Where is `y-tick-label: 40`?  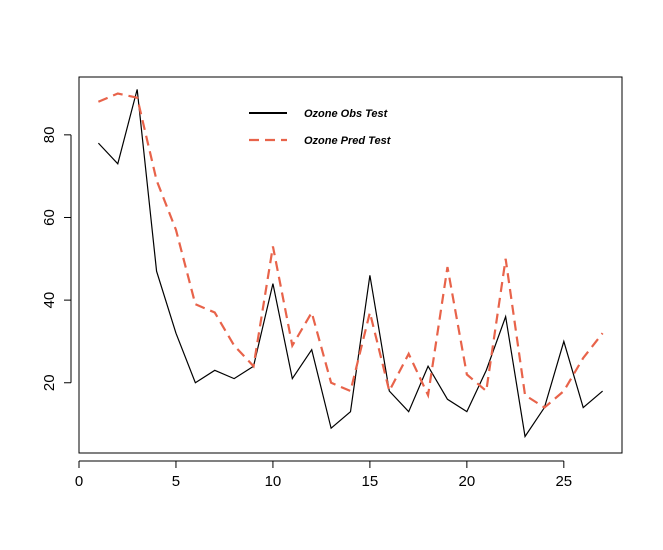
y-tick-label: 40 is located at coordinates (49, 300).